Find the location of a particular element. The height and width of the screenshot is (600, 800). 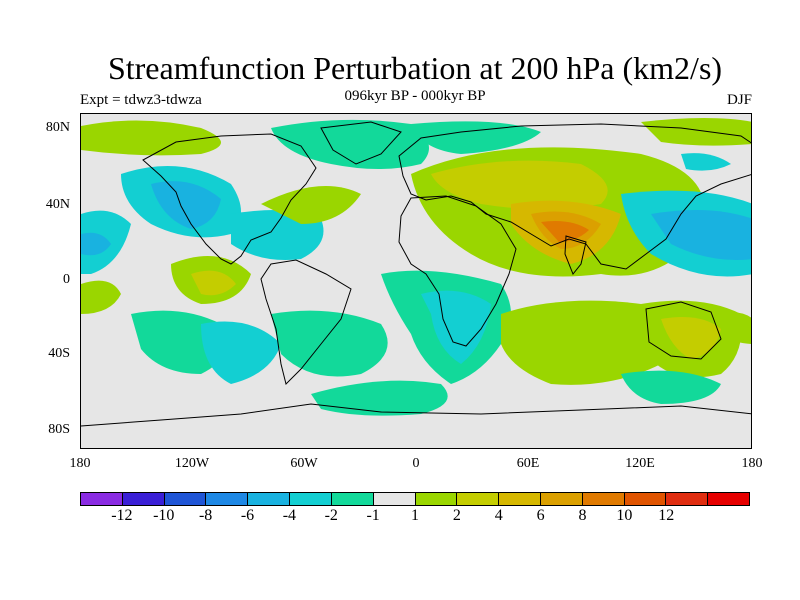

colorbar-label: -8 is located at coordinates (205, 515).